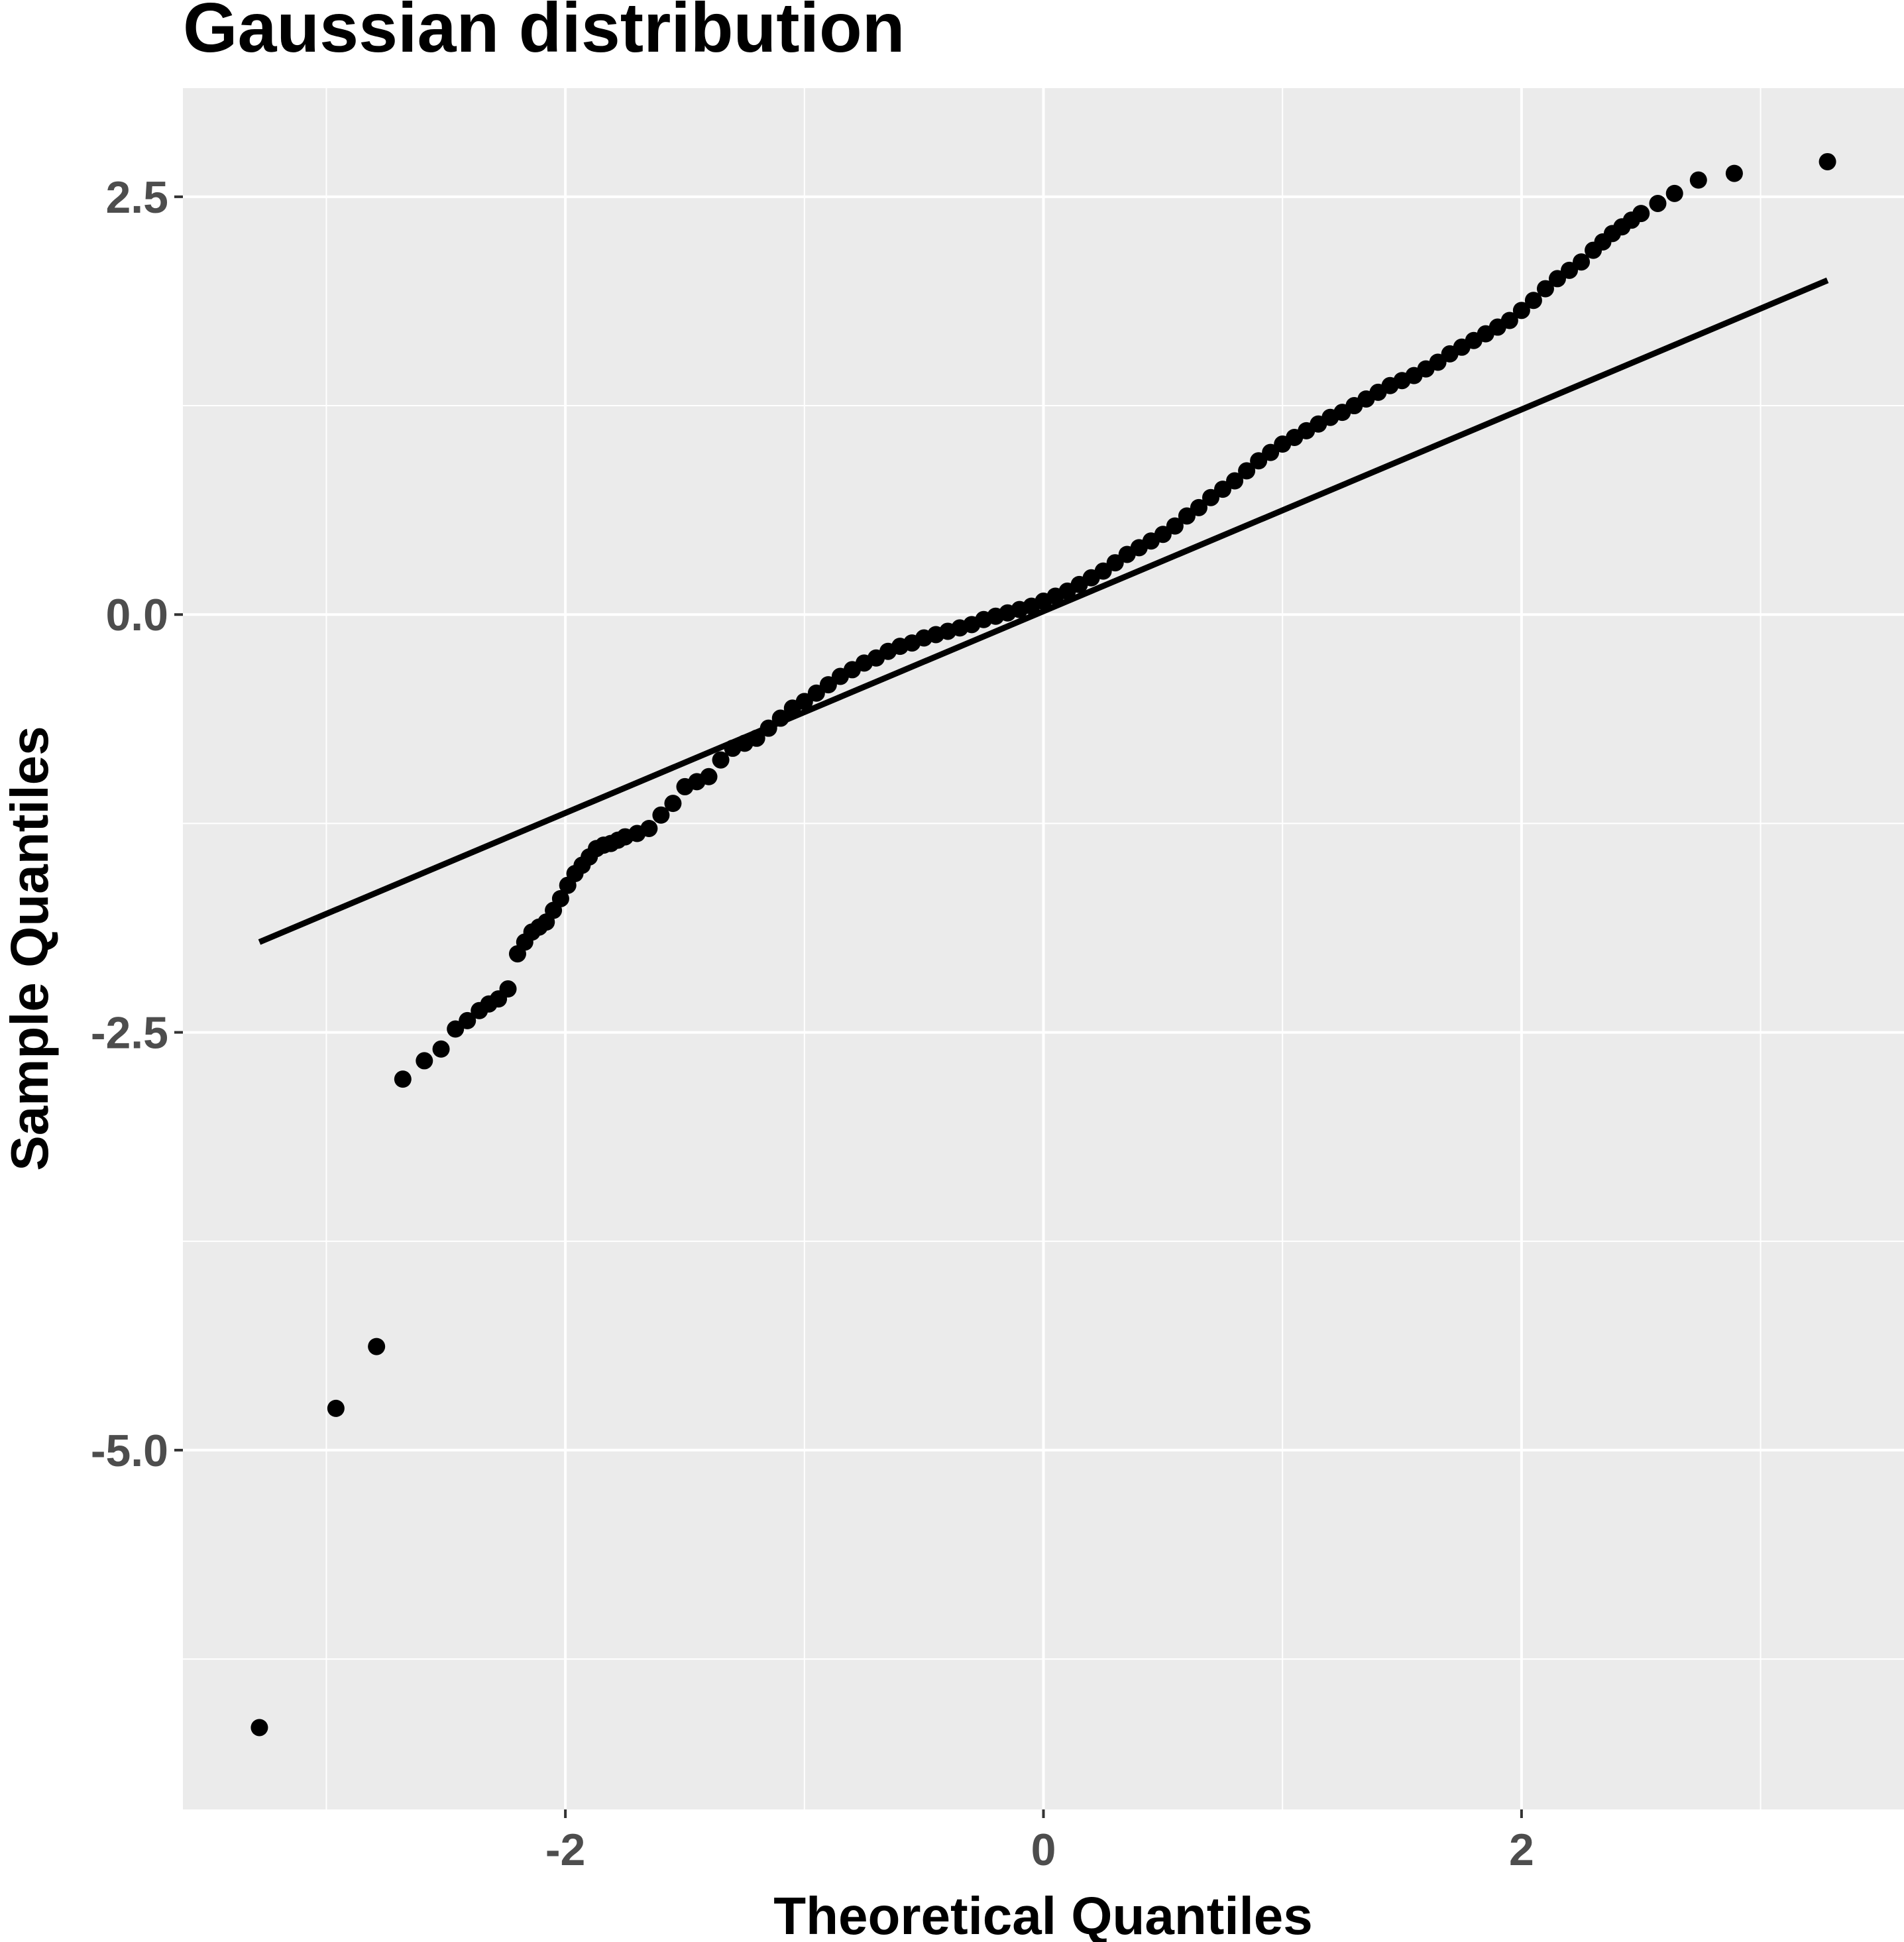  Describe the element at coordinates (565, 1850) in the screenshot. I see `x-tick-label: -2` at that location.